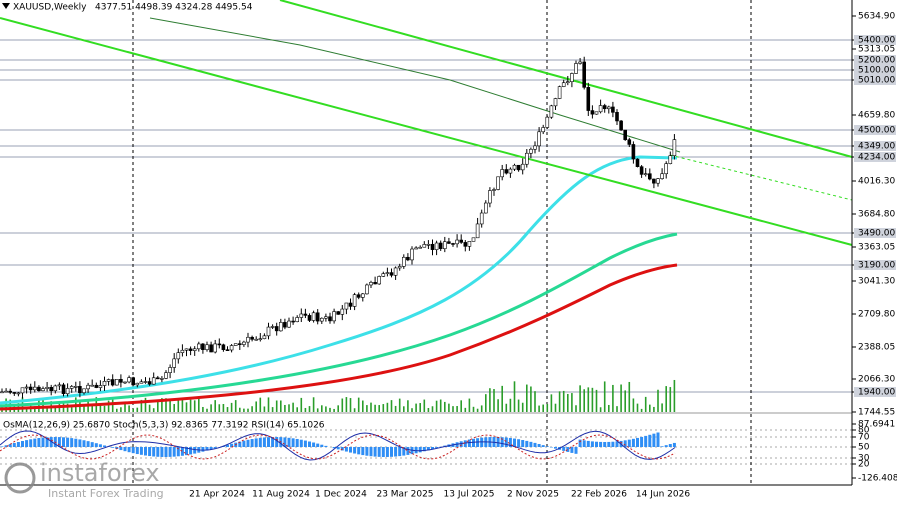 This screenshot has height=508, width=897. What do you see at coordinates (876, 248) in the screenshot?
I see `price-label: 3363.05` at bounding box center [876, 248].